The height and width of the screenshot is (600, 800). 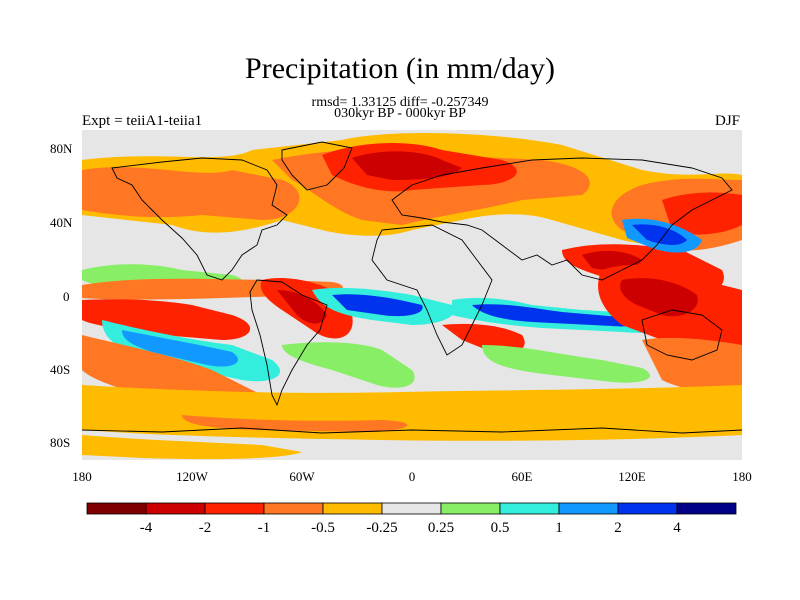 I want to click on lat-label-80n: 80N, so click(x=61, y=148).